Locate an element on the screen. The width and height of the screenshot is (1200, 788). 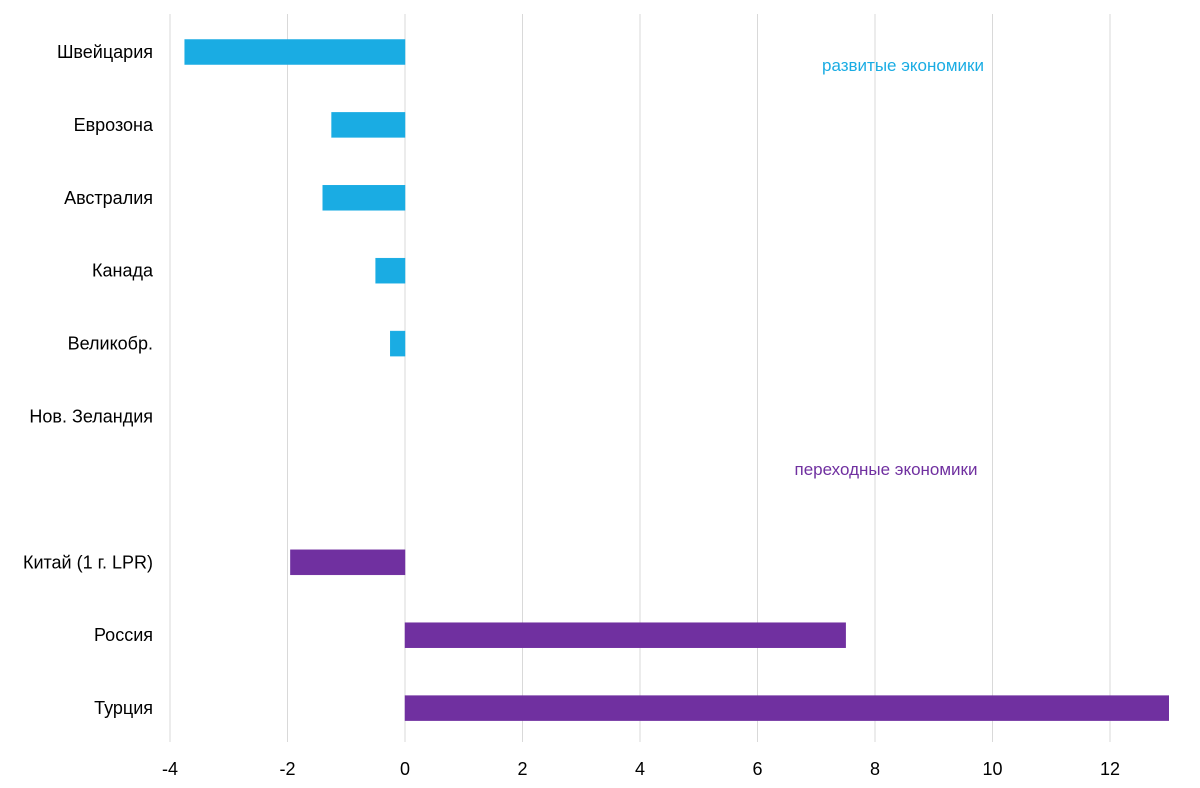
category-label: Китай (1 г. LPR) is located at coordinates (88, 562).